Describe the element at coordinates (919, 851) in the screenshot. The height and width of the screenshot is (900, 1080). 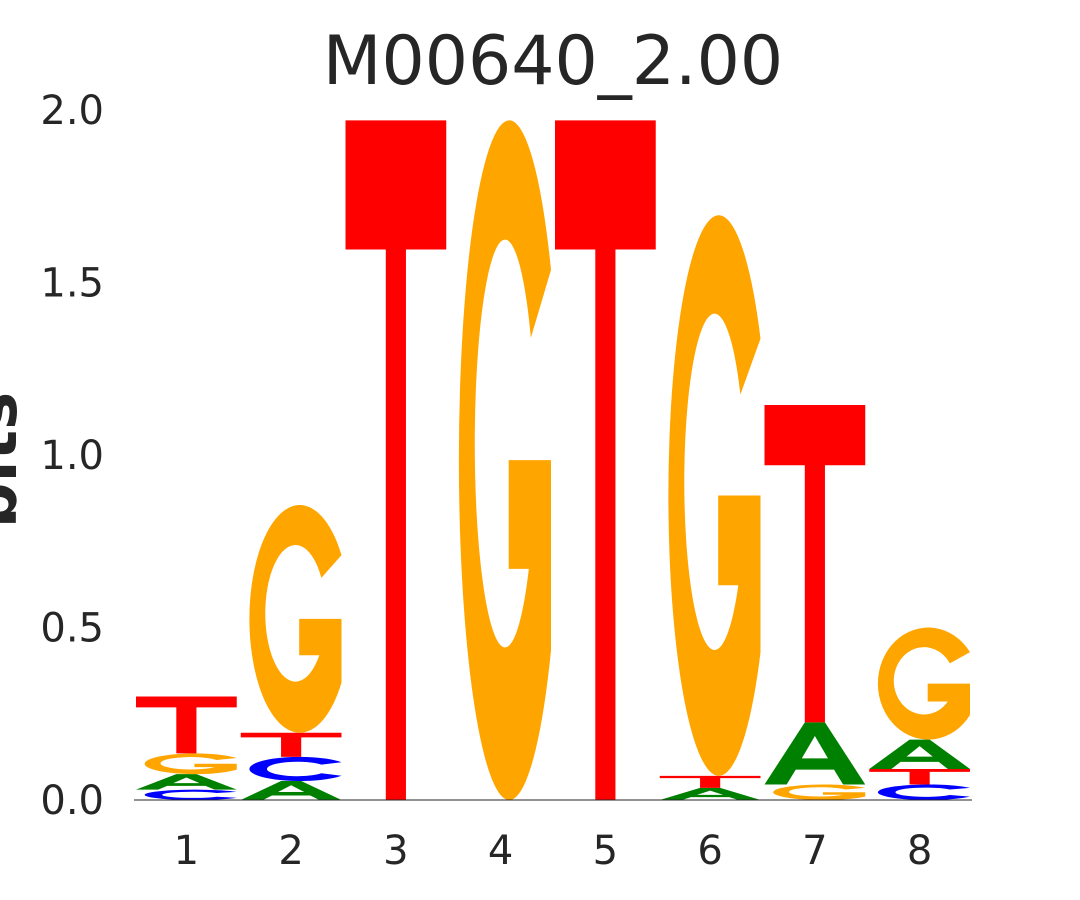
I see `x-tick-label: 8` at that location.